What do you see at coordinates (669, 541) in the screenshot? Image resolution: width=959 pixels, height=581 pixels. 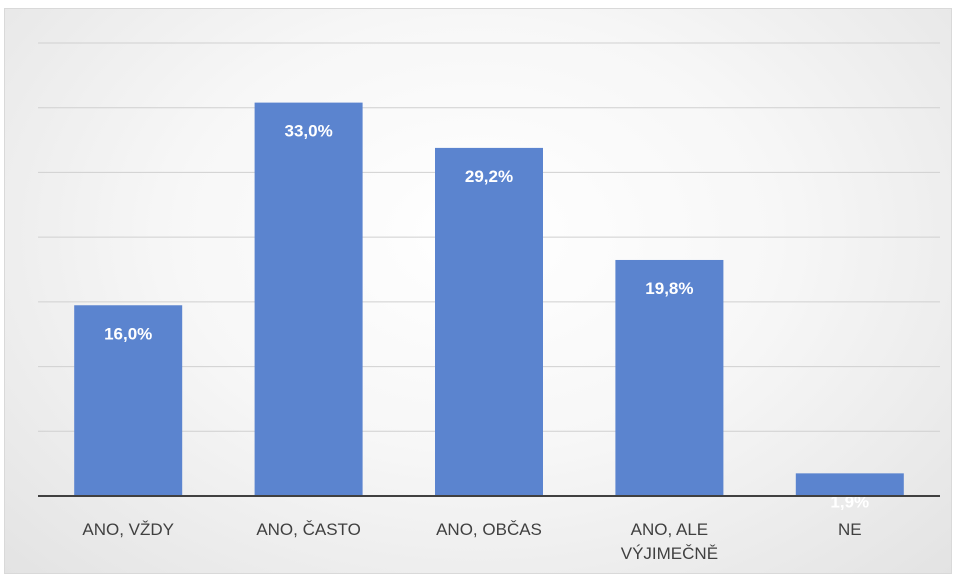 I see `category-label-4: ANO, ALE VÝJIMEČNĚ` at bounding box center [669, 541].